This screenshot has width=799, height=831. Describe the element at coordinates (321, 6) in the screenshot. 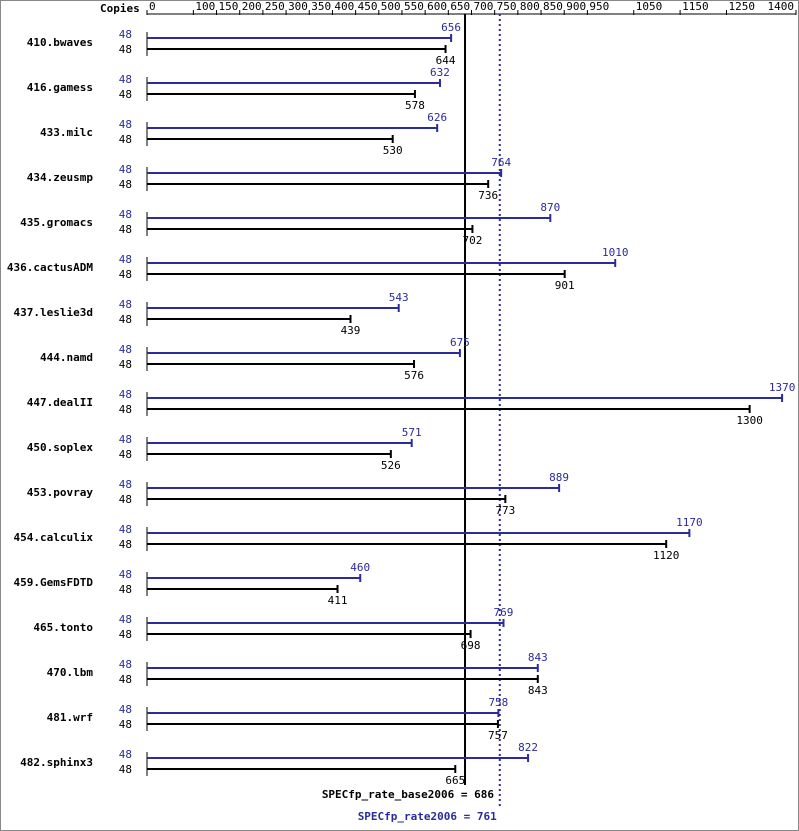

I see `x-tick-label: 350` at that location.